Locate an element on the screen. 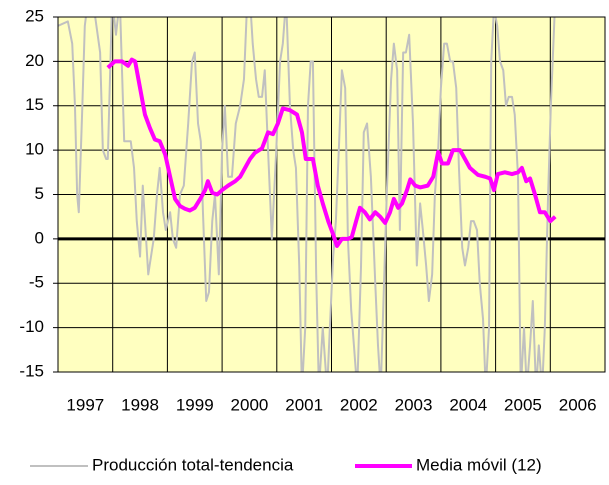 The image size is (609, 485). legend-label: Producción total-tendencia is located at coordinates (193, 464).